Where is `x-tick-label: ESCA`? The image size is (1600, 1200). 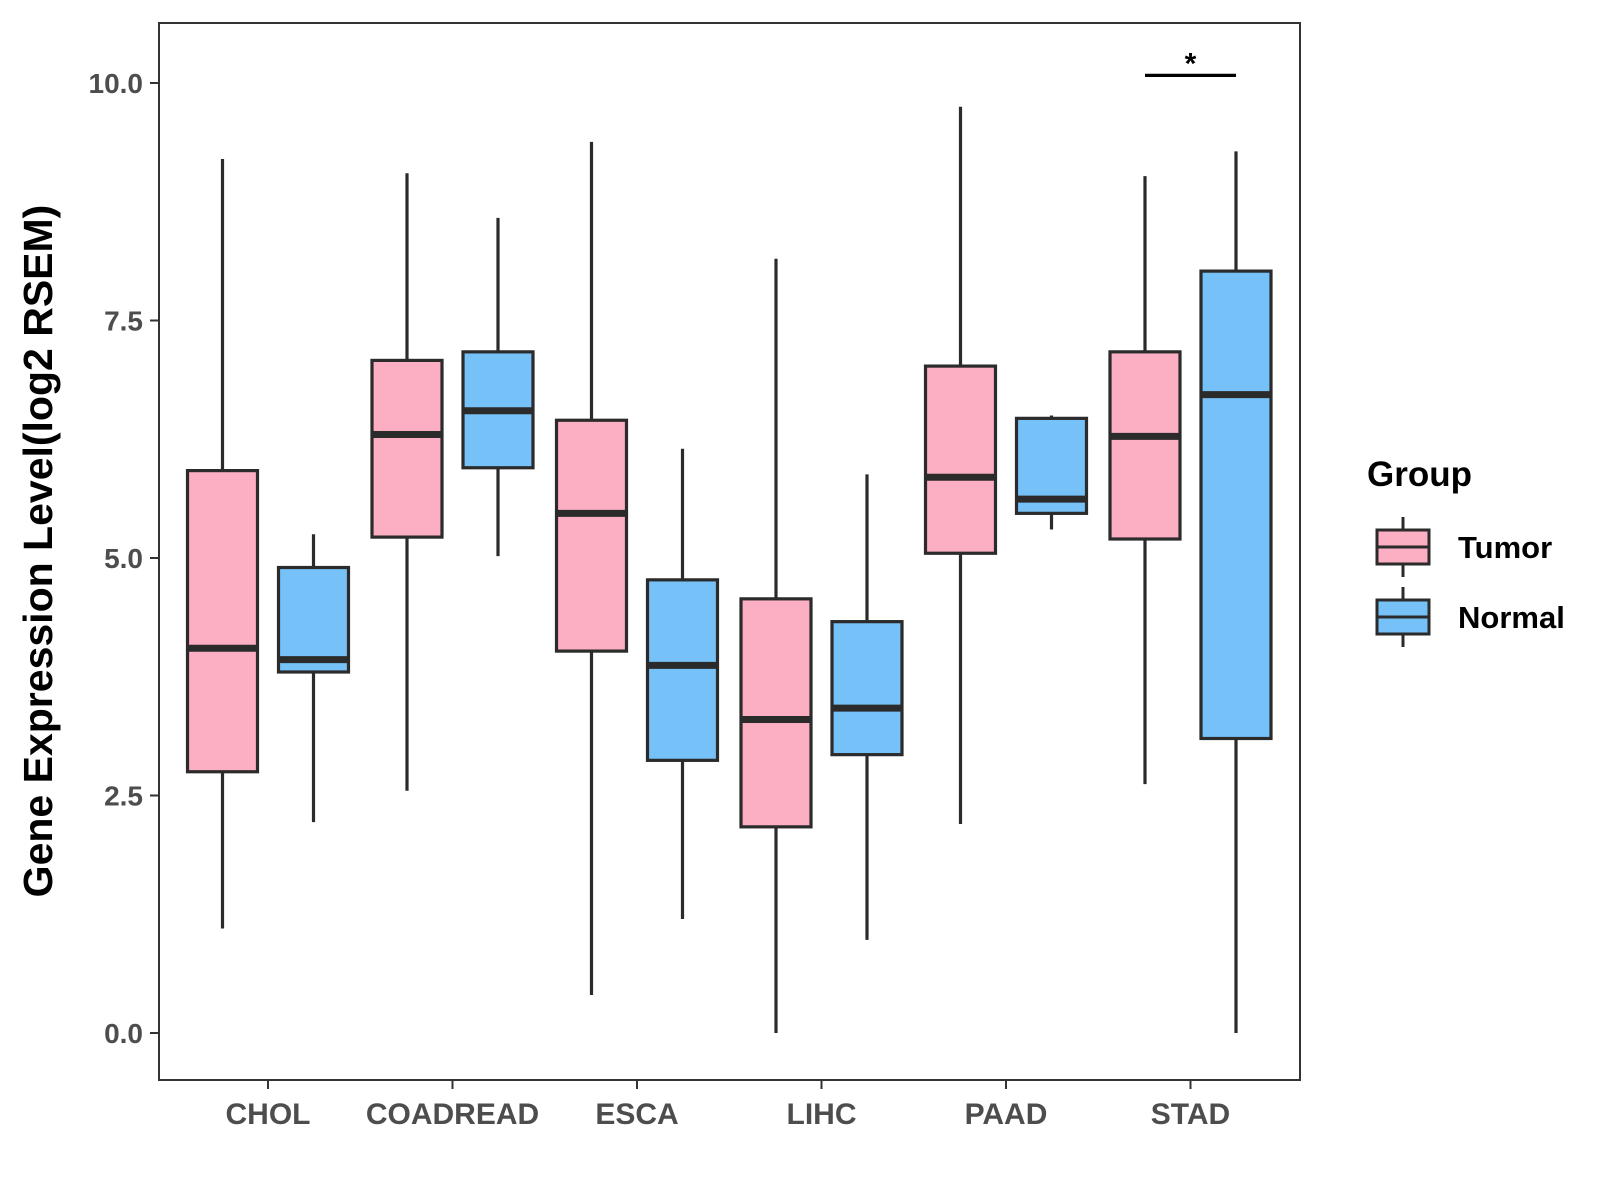
x-tick-label: ESCA is located at coordinates (636, 1114).